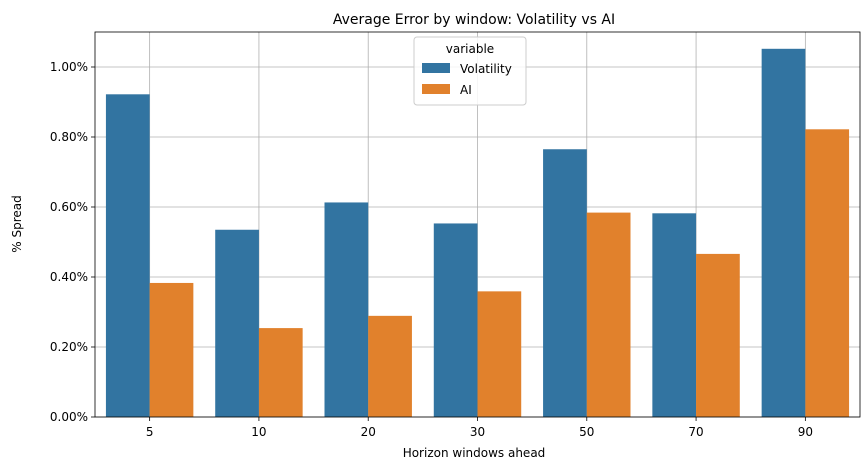  Describe the element at coordinates (477, 432) in the screenshot. I see `x-tick-label: 30` at that location.